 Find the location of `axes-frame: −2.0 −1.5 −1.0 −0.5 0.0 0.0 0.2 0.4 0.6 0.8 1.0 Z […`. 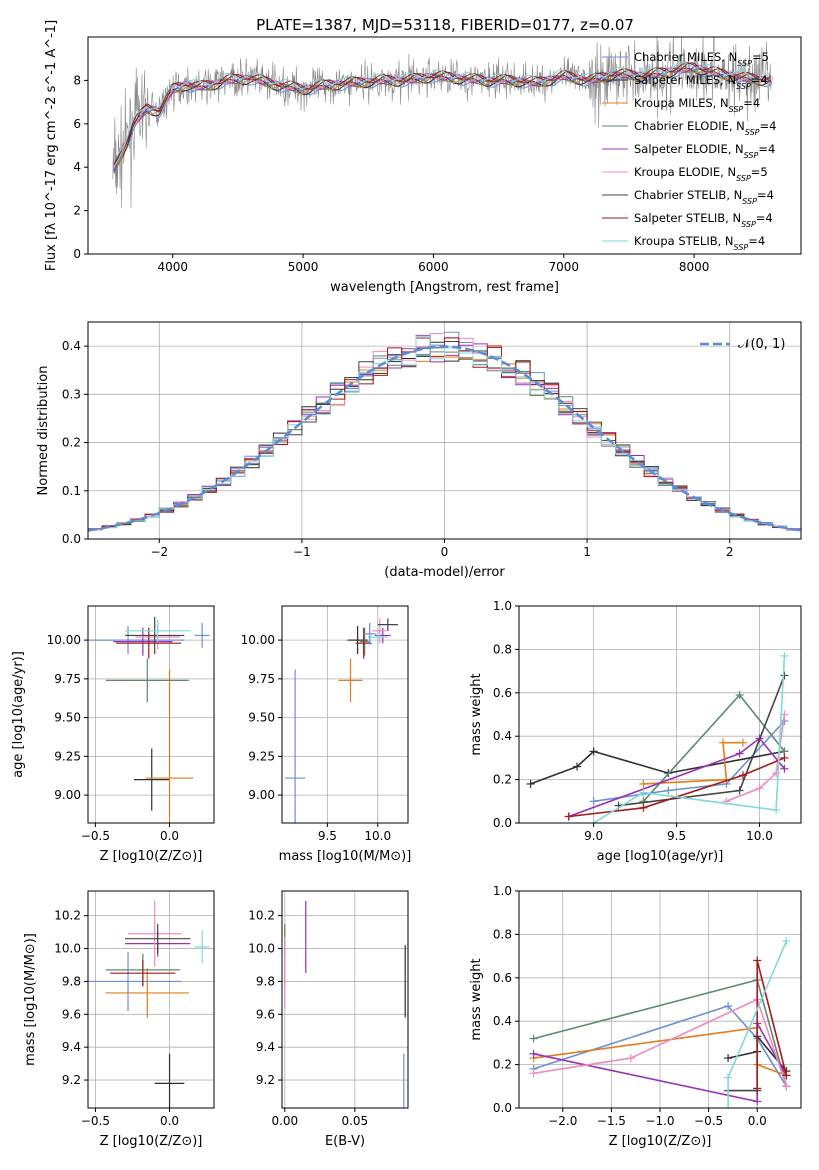

axes-frame: −2.0 −1.5 −1.0 −0.5 0.0 0.0 0.2 0.4 0.6 0.8 1.0 Z [… is located at coordinates (635, 1016).